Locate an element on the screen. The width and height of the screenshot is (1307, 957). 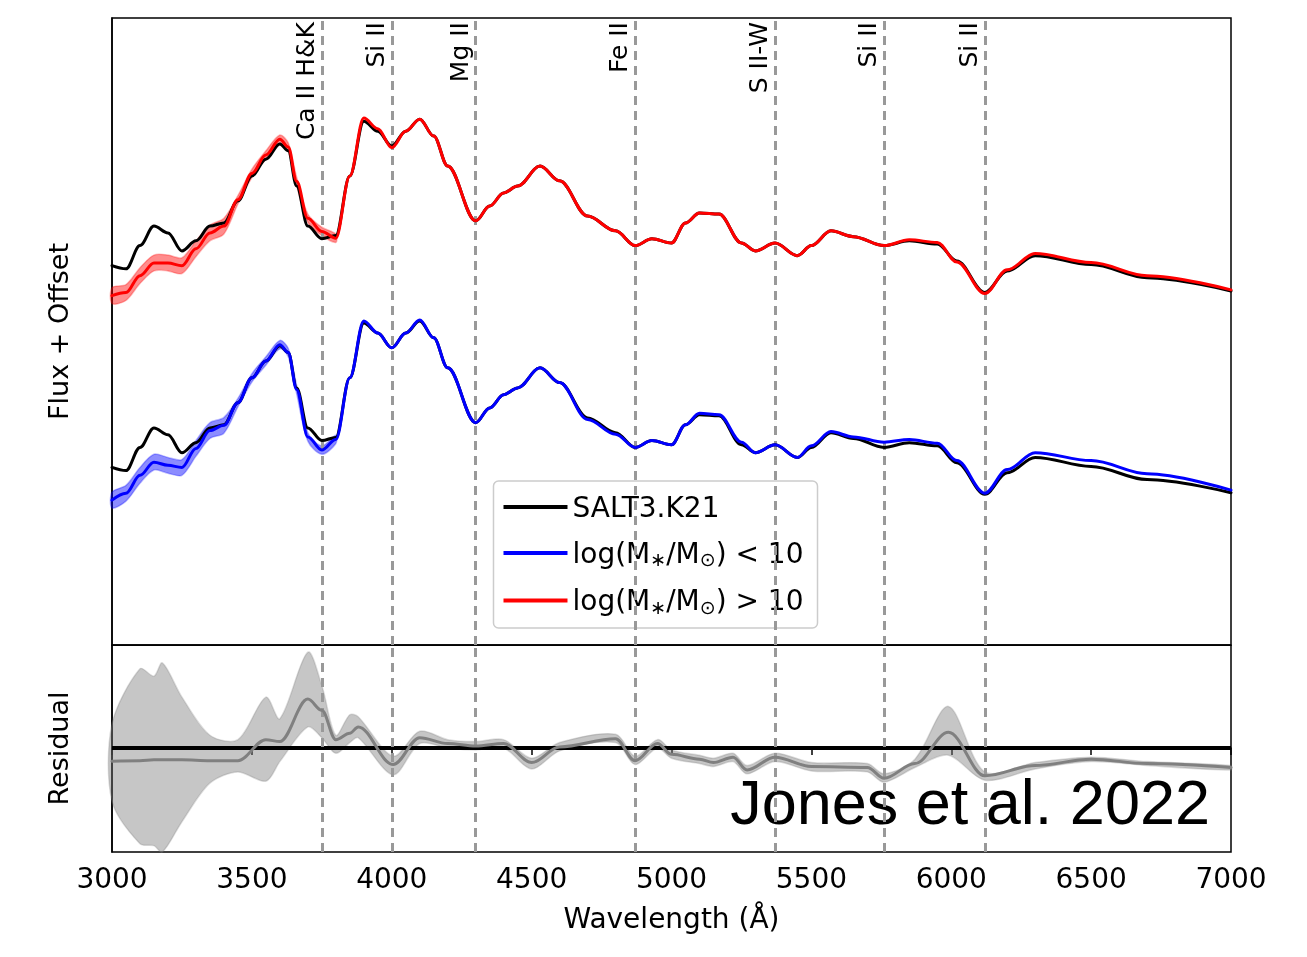
x-tick-label: 6500 is located at coordinates (1091, 878).